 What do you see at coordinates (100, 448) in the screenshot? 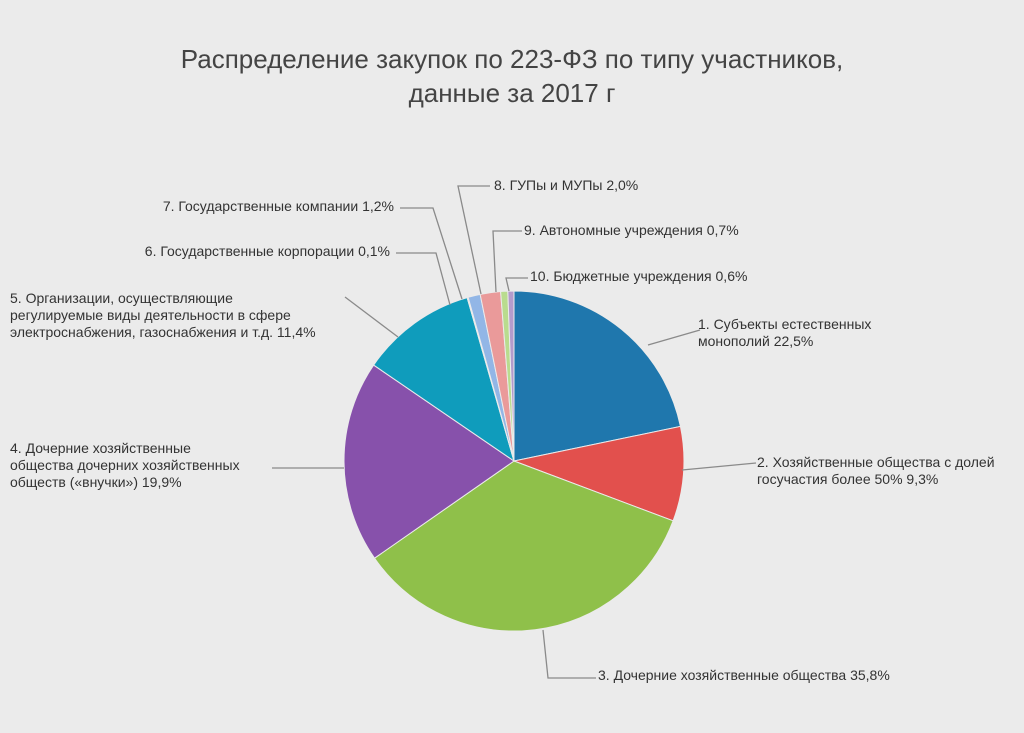
I see `slice-label-4-line-1: 4. Дочерние хозяйственные` at bounding box center [100, 448].